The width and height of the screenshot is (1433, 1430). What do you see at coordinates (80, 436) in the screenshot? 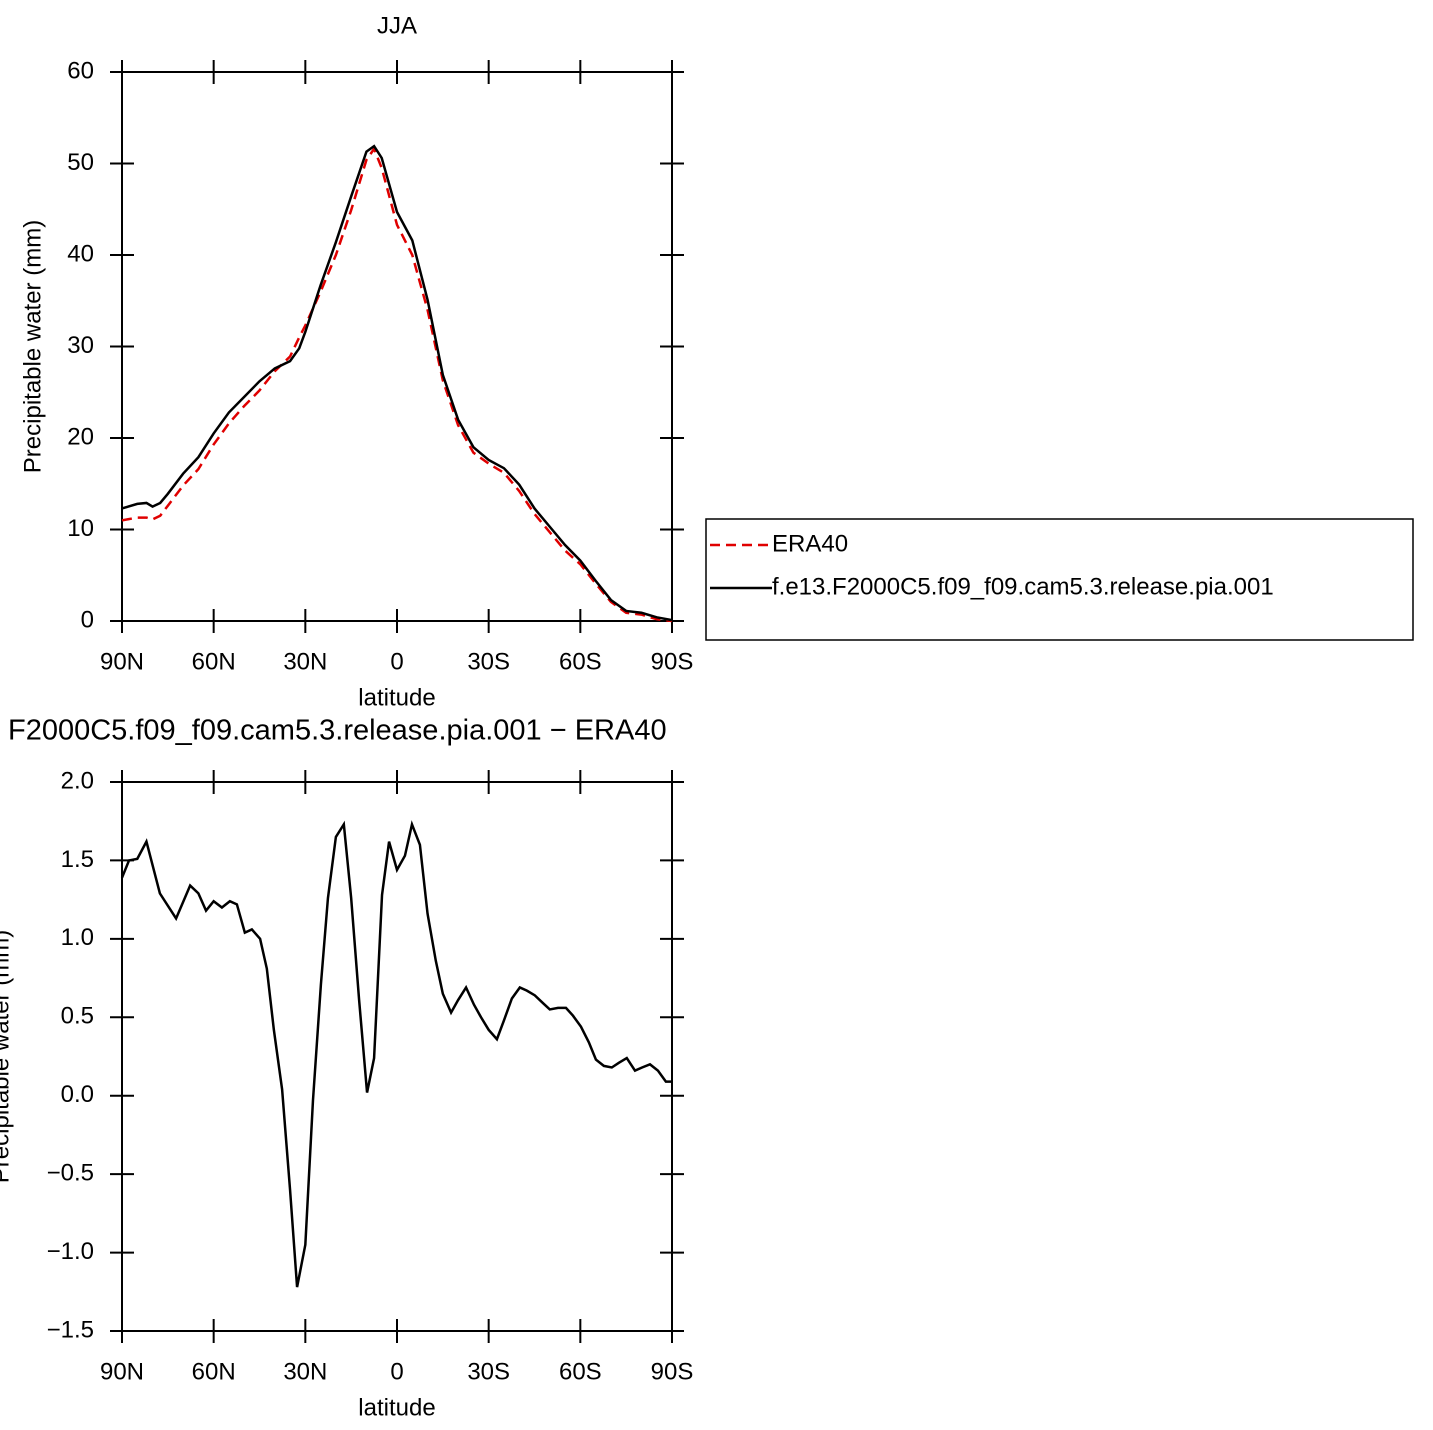
I see `y-tick-label: 20` at bounding box center [80, 436].